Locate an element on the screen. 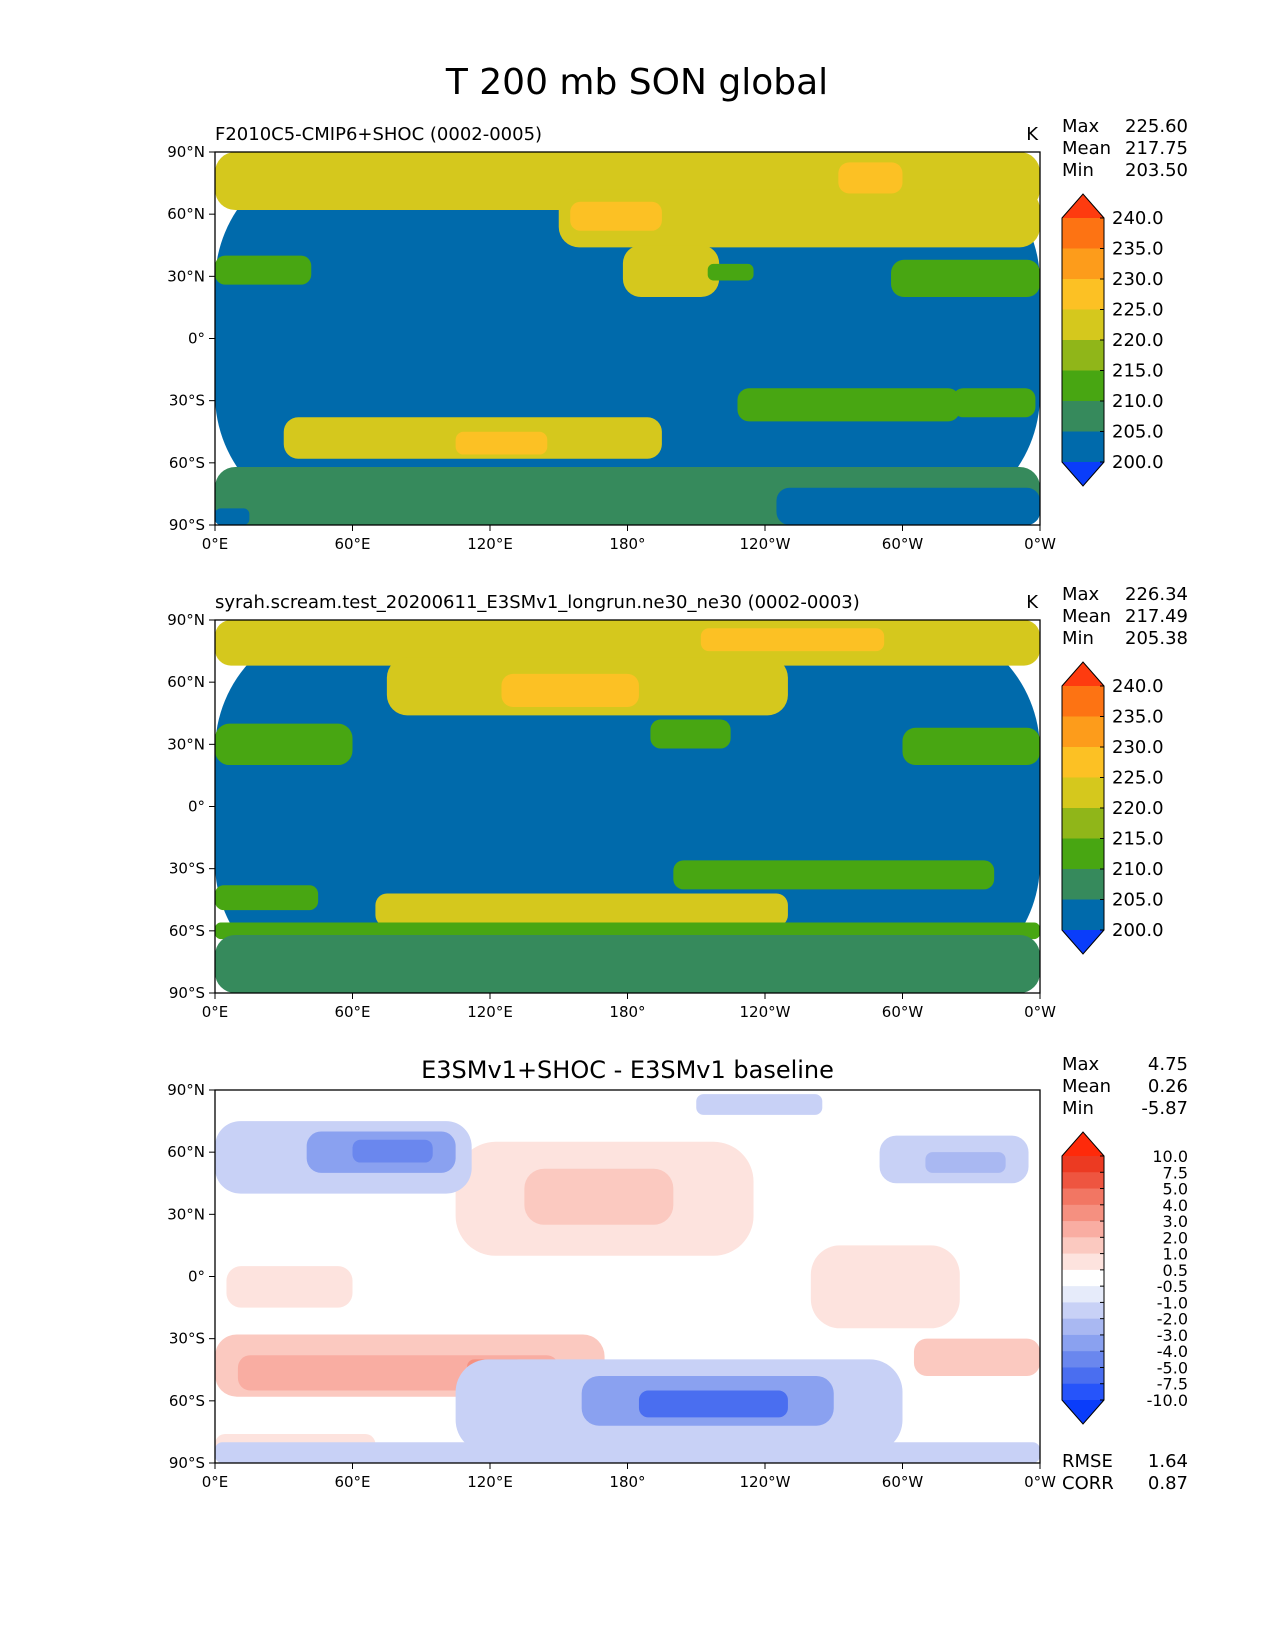  colorbar-label: 235.0 is located at coordinates (1138, 717).